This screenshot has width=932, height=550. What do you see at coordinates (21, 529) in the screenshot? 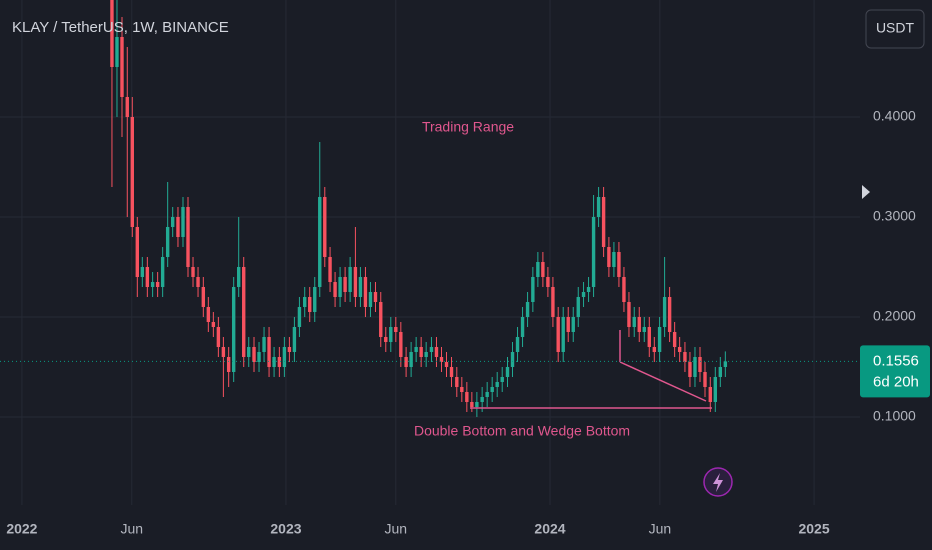
I see `x-tick-label: 2022` at bounding box center [21, 529].